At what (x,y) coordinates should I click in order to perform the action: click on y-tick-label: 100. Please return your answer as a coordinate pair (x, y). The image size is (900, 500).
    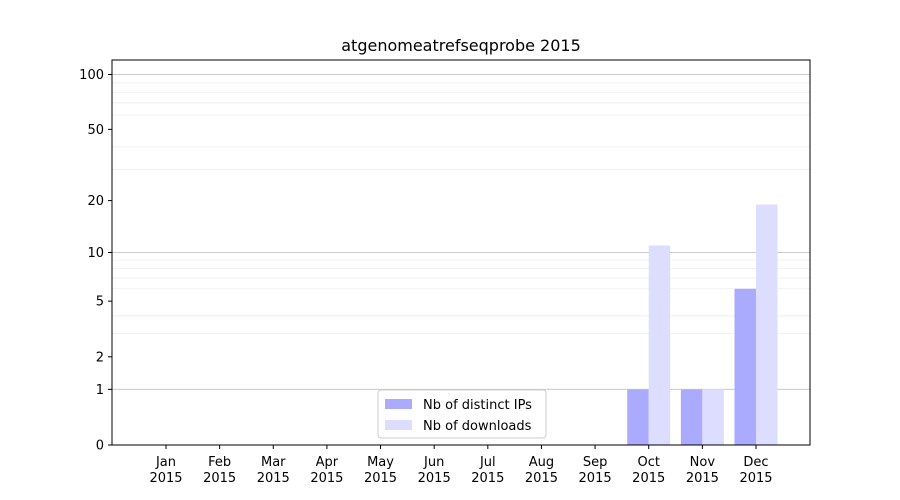
    Looking at the image, I should click on (91, 75).